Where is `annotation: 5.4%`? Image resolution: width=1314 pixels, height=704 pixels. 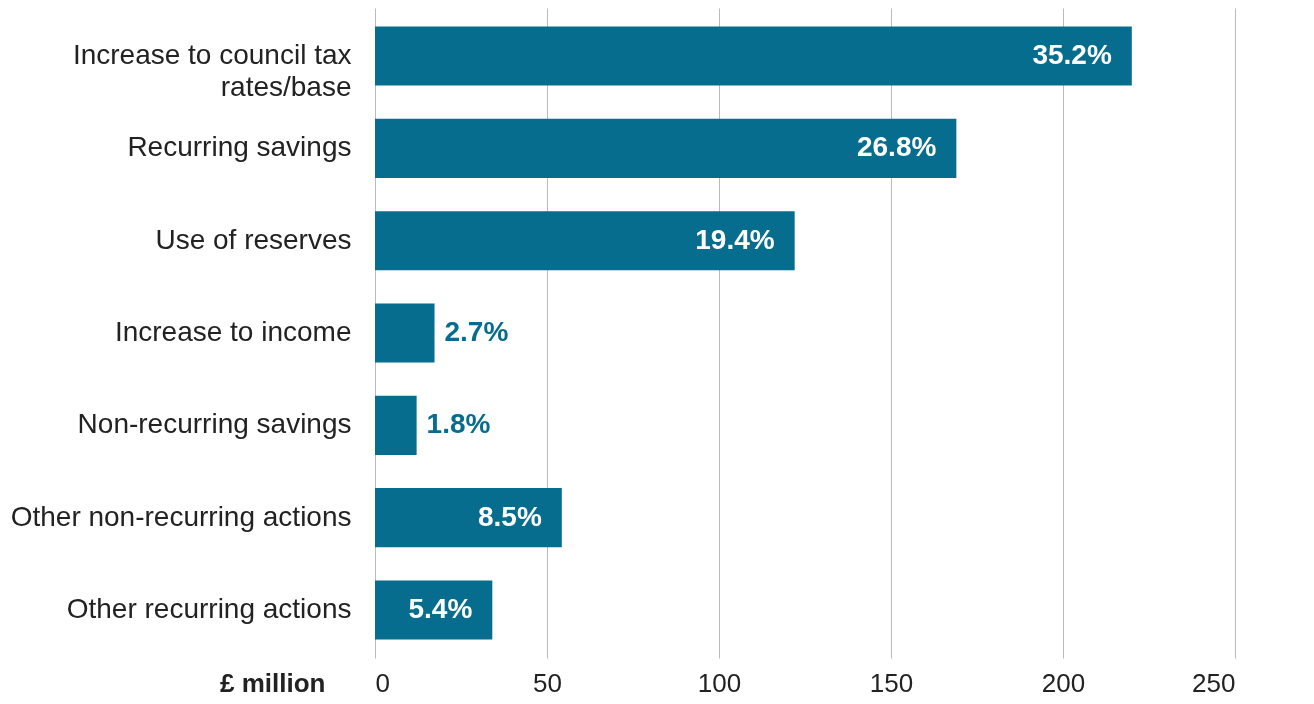 annotation: 5.4% is located at coordinates (440, 608).